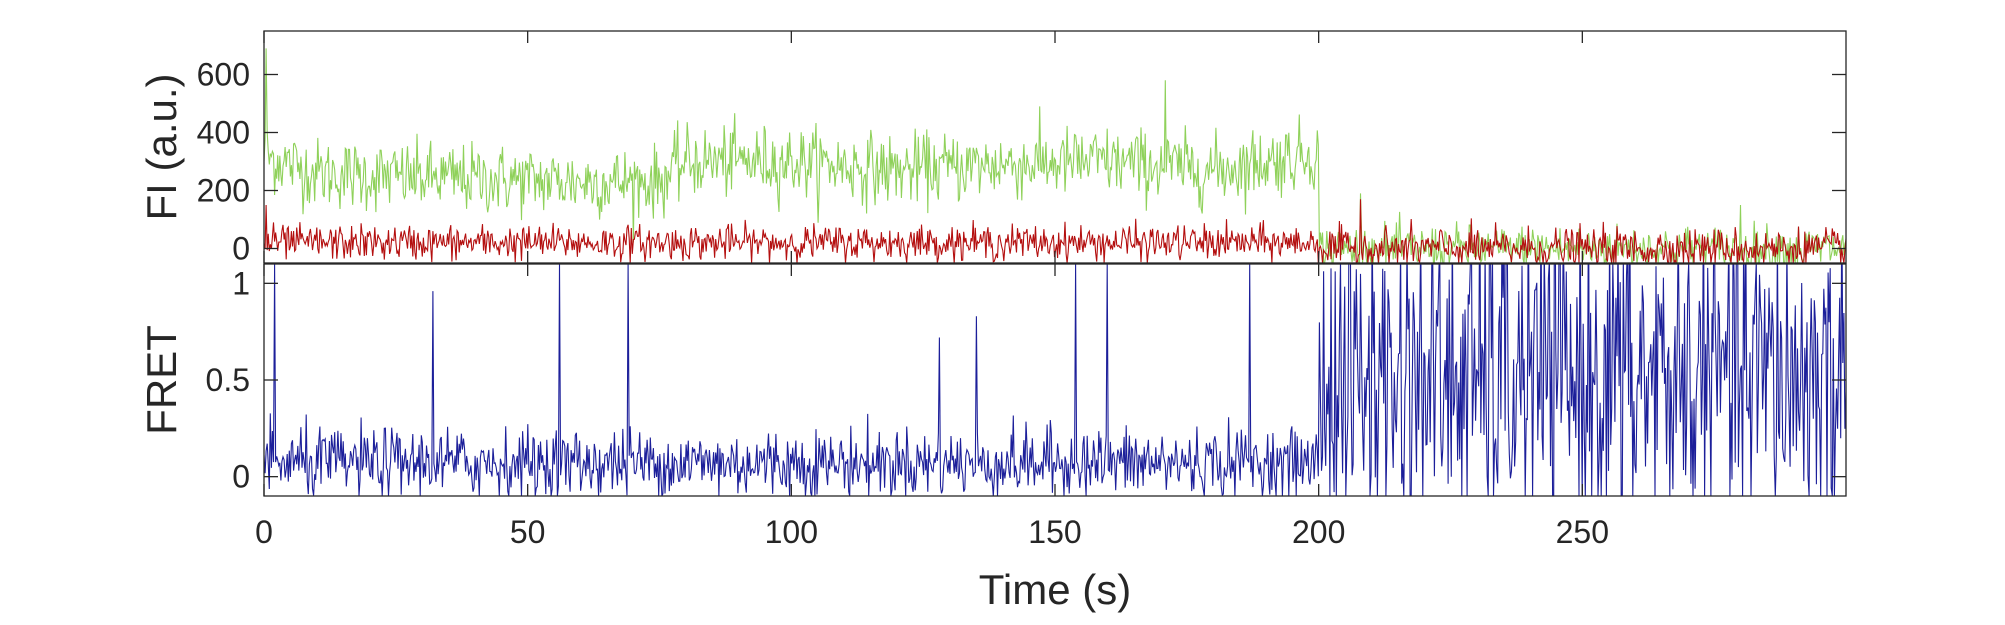 This screenshot has width=2005, height=625. What do you see at coordinates (223, 133) in the screenshot?
I see `y-tick-label: 400` at bounding box center [223, 133].